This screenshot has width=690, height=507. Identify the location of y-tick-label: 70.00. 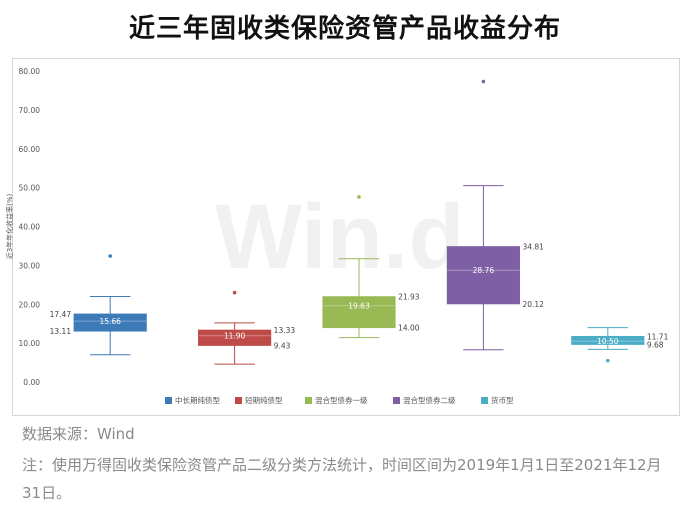
(30, 110).